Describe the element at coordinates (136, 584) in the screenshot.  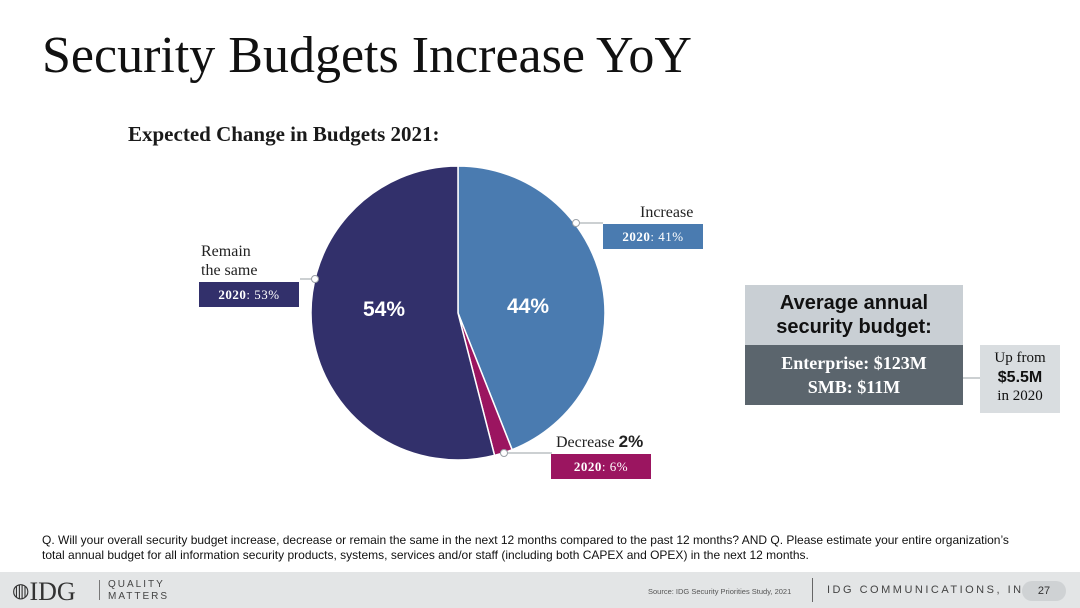
I see `tagline-line1: QUALITY` at that location.